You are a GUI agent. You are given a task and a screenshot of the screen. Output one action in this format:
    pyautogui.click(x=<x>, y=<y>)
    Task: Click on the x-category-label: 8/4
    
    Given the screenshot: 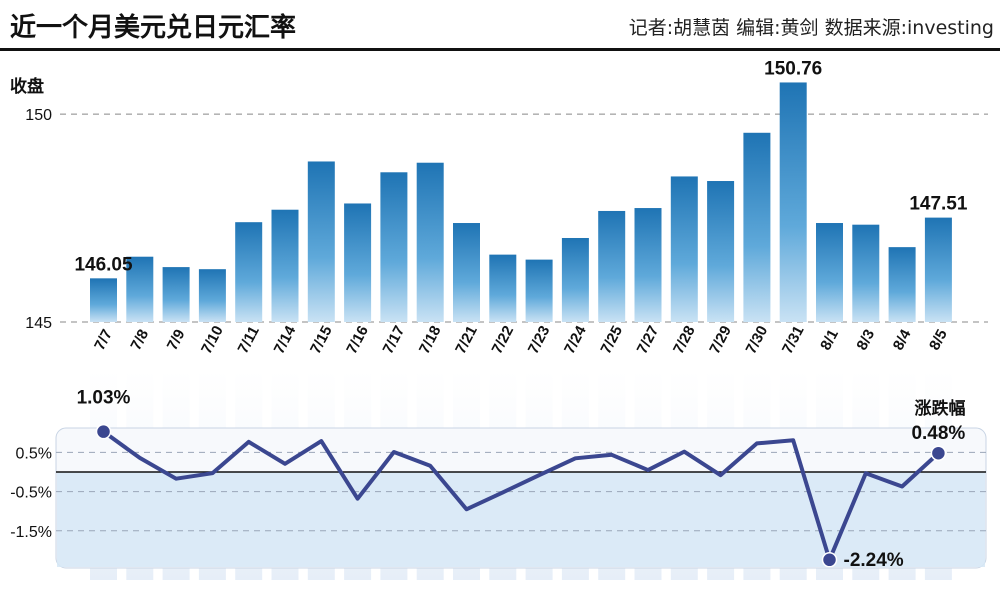 What is the action you would take?
    pyautogui.click(x=902, y=339)
    